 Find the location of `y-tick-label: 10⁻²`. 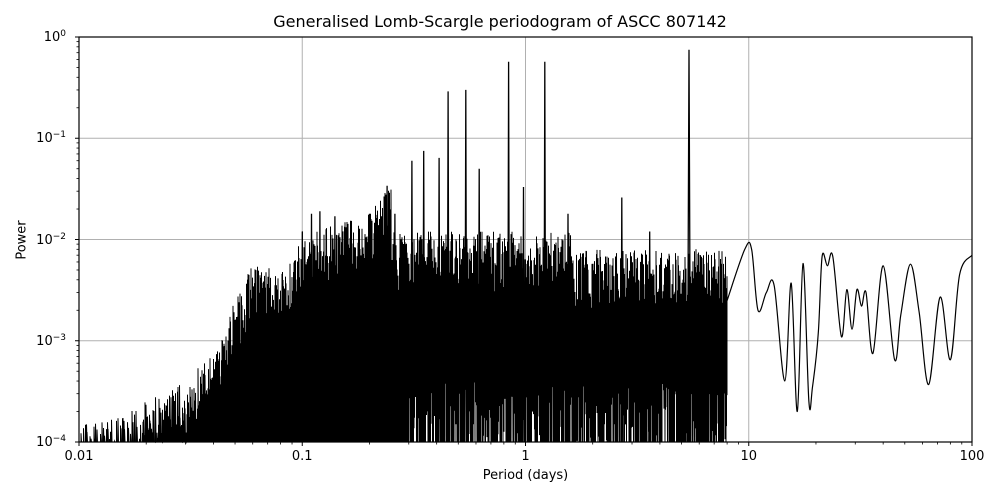

y-tick-label: 10⁻² is located at coordinates (51, 239).